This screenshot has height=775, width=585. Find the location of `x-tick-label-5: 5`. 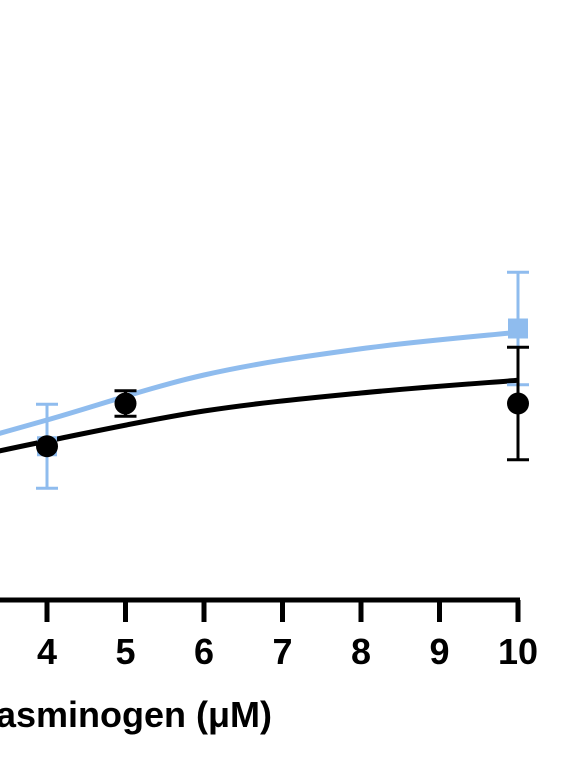

x-tick-label-5: 5 is located at coordinates (125, 651).